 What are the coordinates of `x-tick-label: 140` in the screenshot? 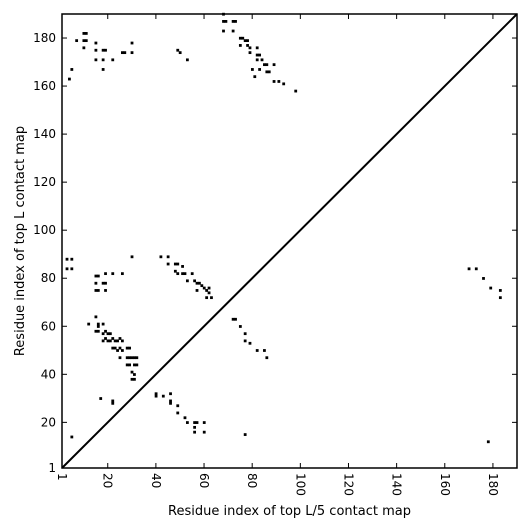 It's located at (397, 484).